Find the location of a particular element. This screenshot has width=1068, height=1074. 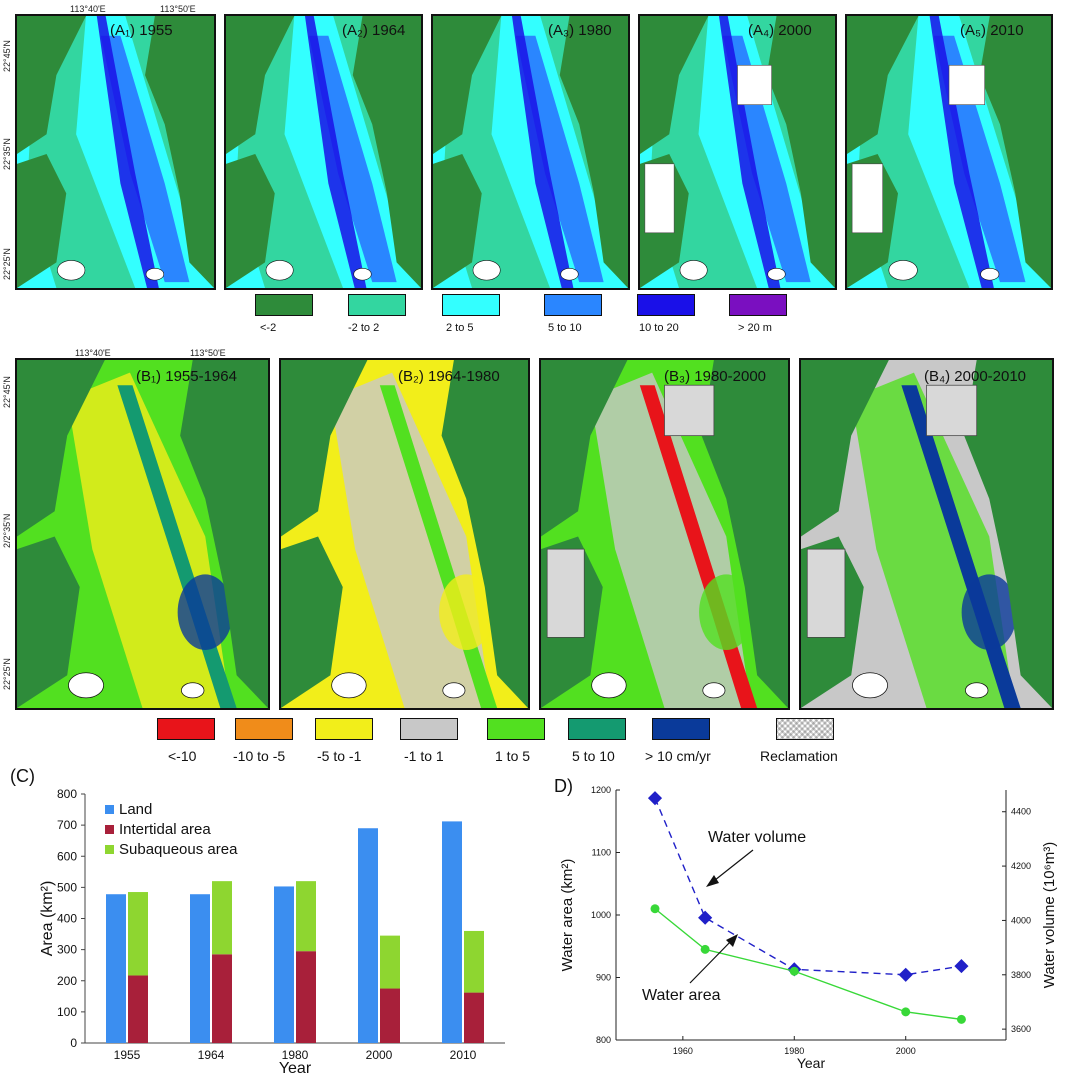

y-tick-label: 800 is located at coordinates (67, 794).